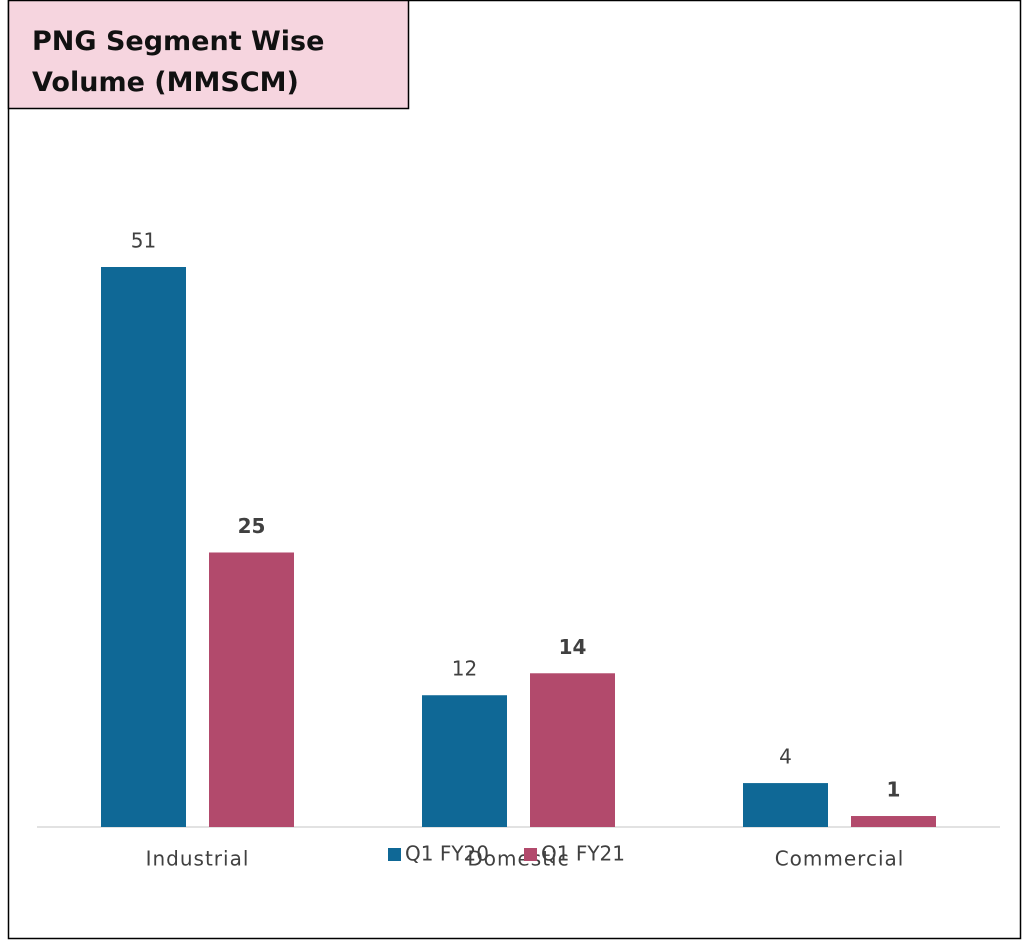  What do you see at coordinates (894, 790) in the screenshot?
I see `data-label: 1` at bounding box center [894, 790].